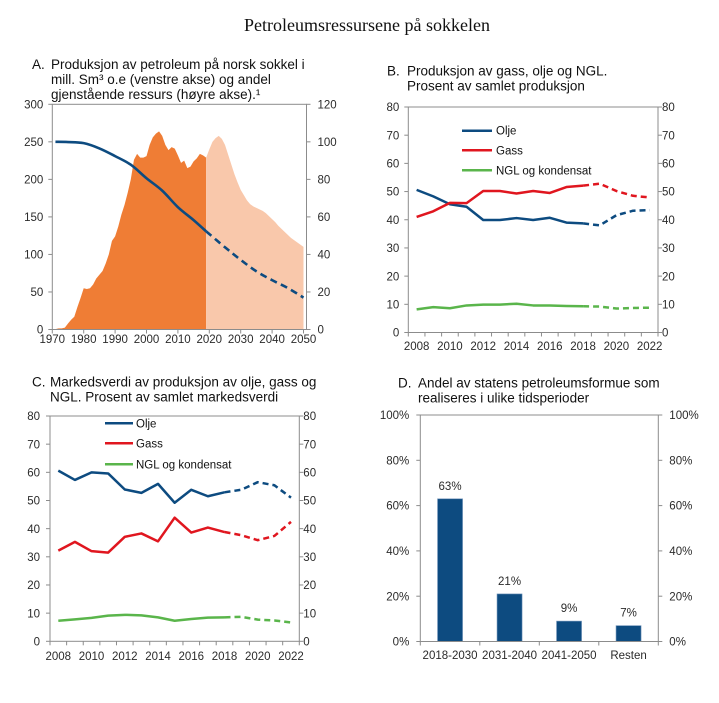 This screenshot has height=703, width=719. I want to click on x-tick-label: 1970, so click(53, 340).